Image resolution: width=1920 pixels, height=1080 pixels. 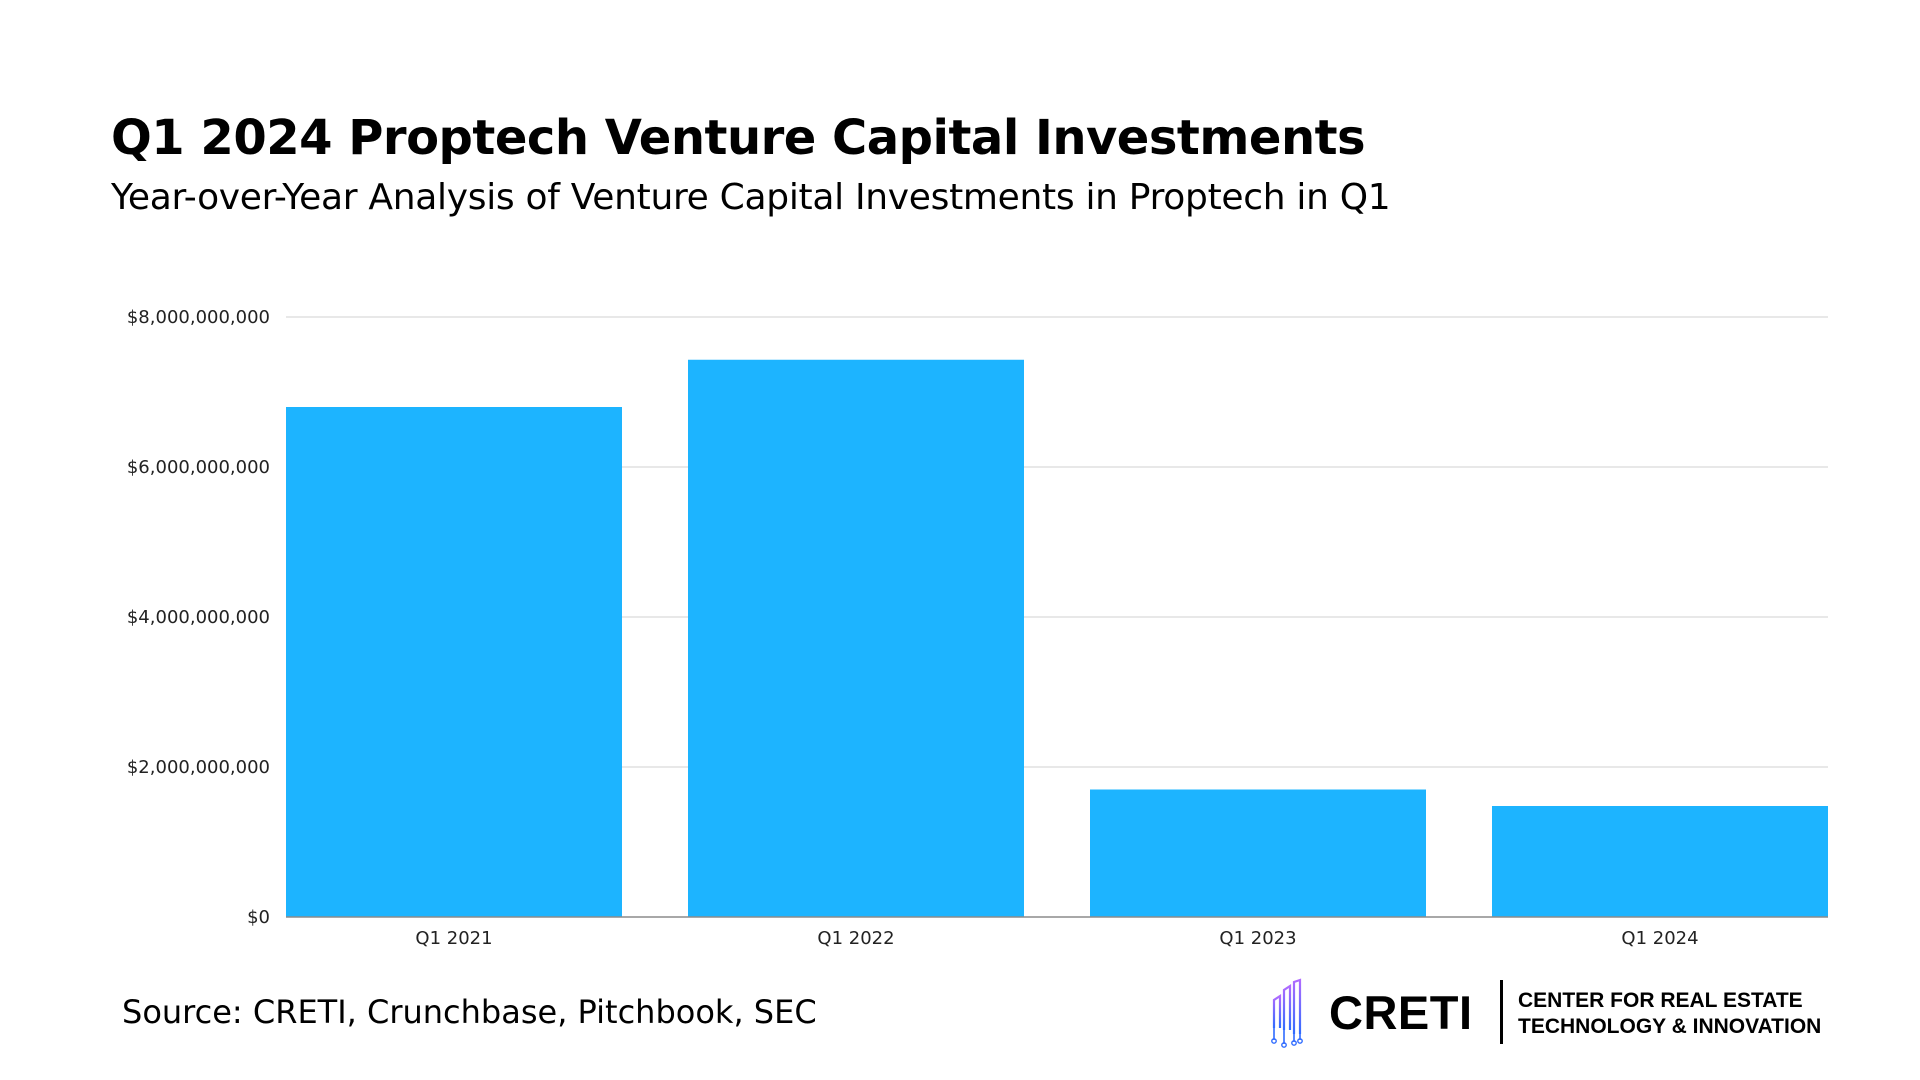 I want to click on y-tick-label: $4,000,000,000, so click(x=198, y=617).